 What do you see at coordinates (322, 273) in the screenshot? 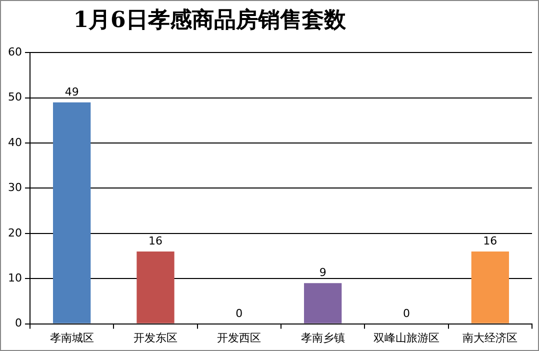
I see `data-label: 9` at bounding box center [322, 273].